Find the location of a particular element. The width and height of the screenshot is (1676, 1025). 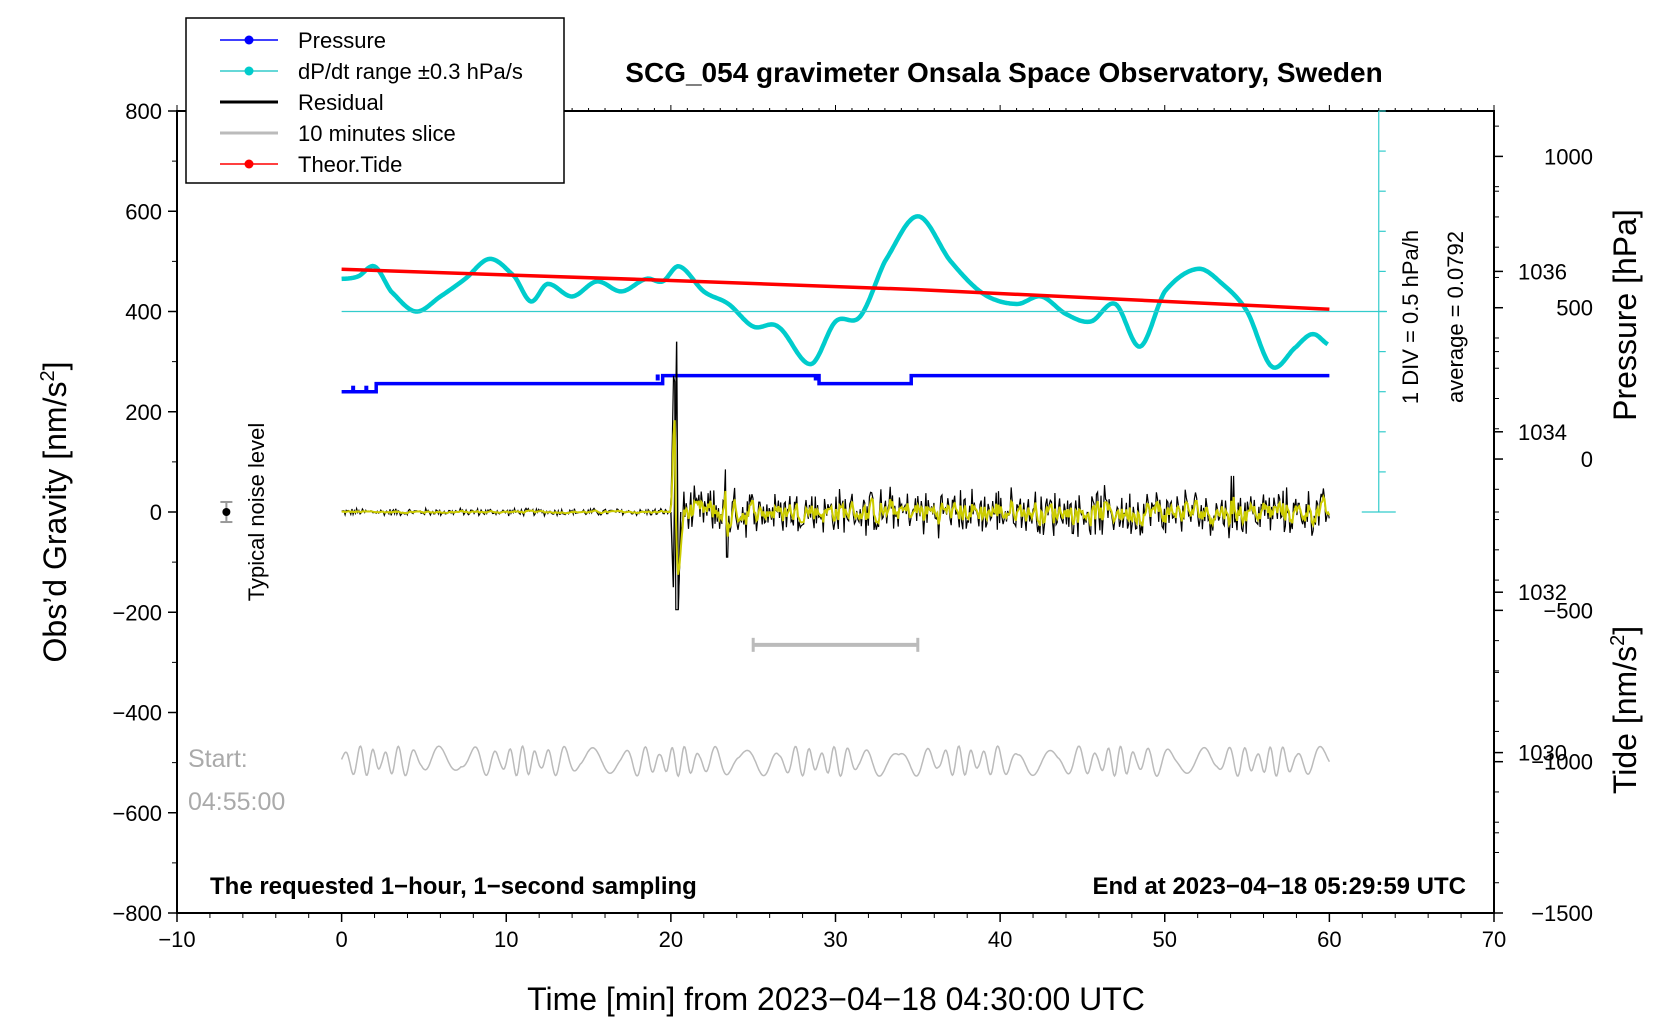

y-axis-tide-label-sup: 2 is located at coordinates (1618, 640).